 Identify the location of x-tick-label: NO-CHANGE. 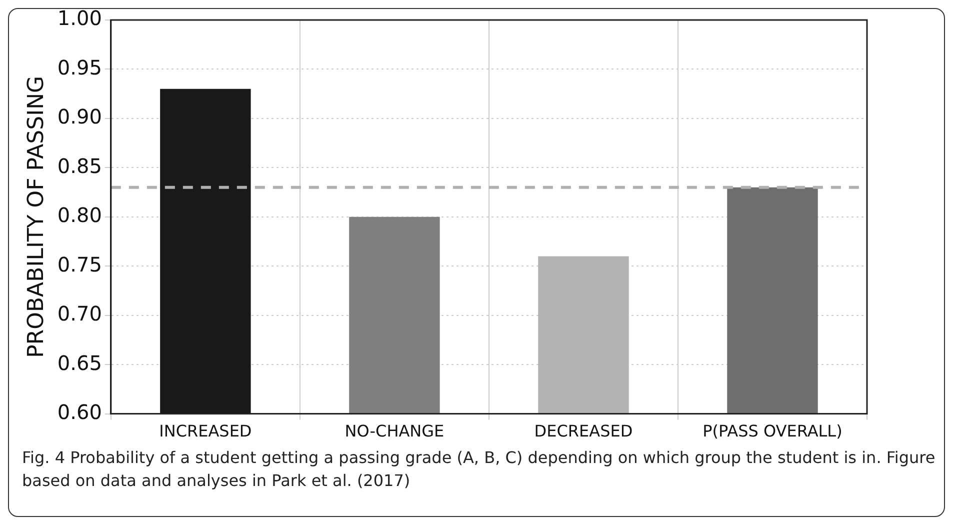
(394, 431).